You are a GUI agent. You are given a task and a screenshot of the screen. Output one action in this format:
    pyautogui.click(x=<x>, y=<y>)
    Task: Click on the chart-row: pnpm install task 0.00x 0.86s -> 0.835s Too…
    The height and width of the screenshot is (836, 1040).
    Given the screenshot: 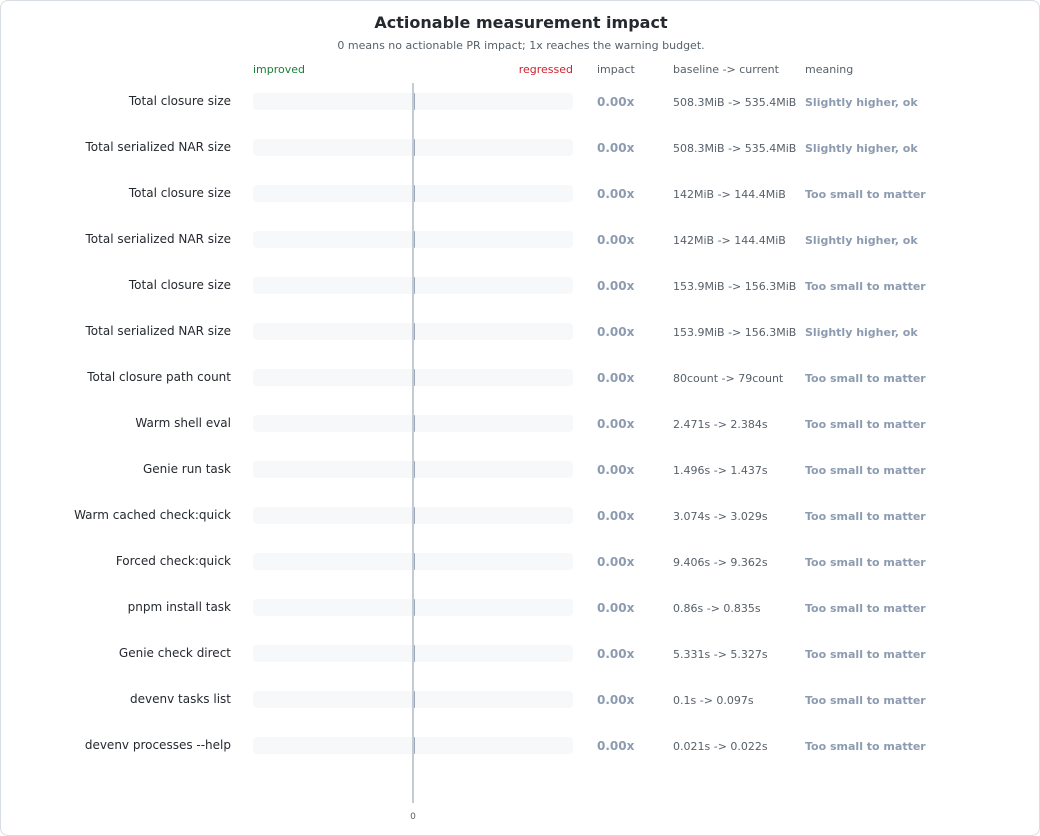 What is the action you would take?
    pyautogui.click(x=520, y=608)
    